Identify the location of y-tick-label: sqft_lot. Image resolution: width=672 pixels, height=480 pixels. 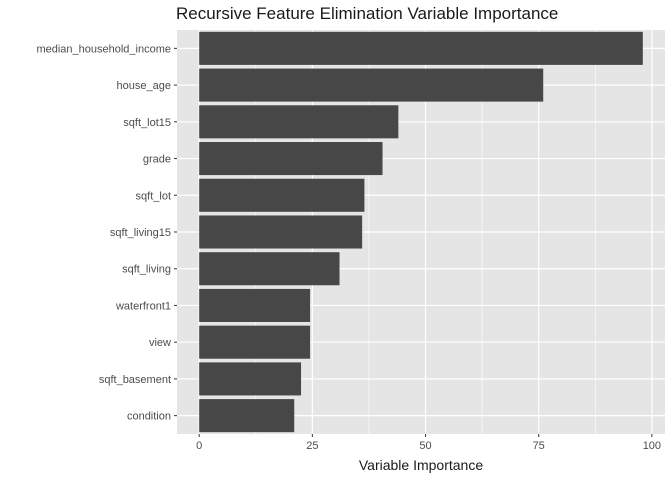
(153, 196).